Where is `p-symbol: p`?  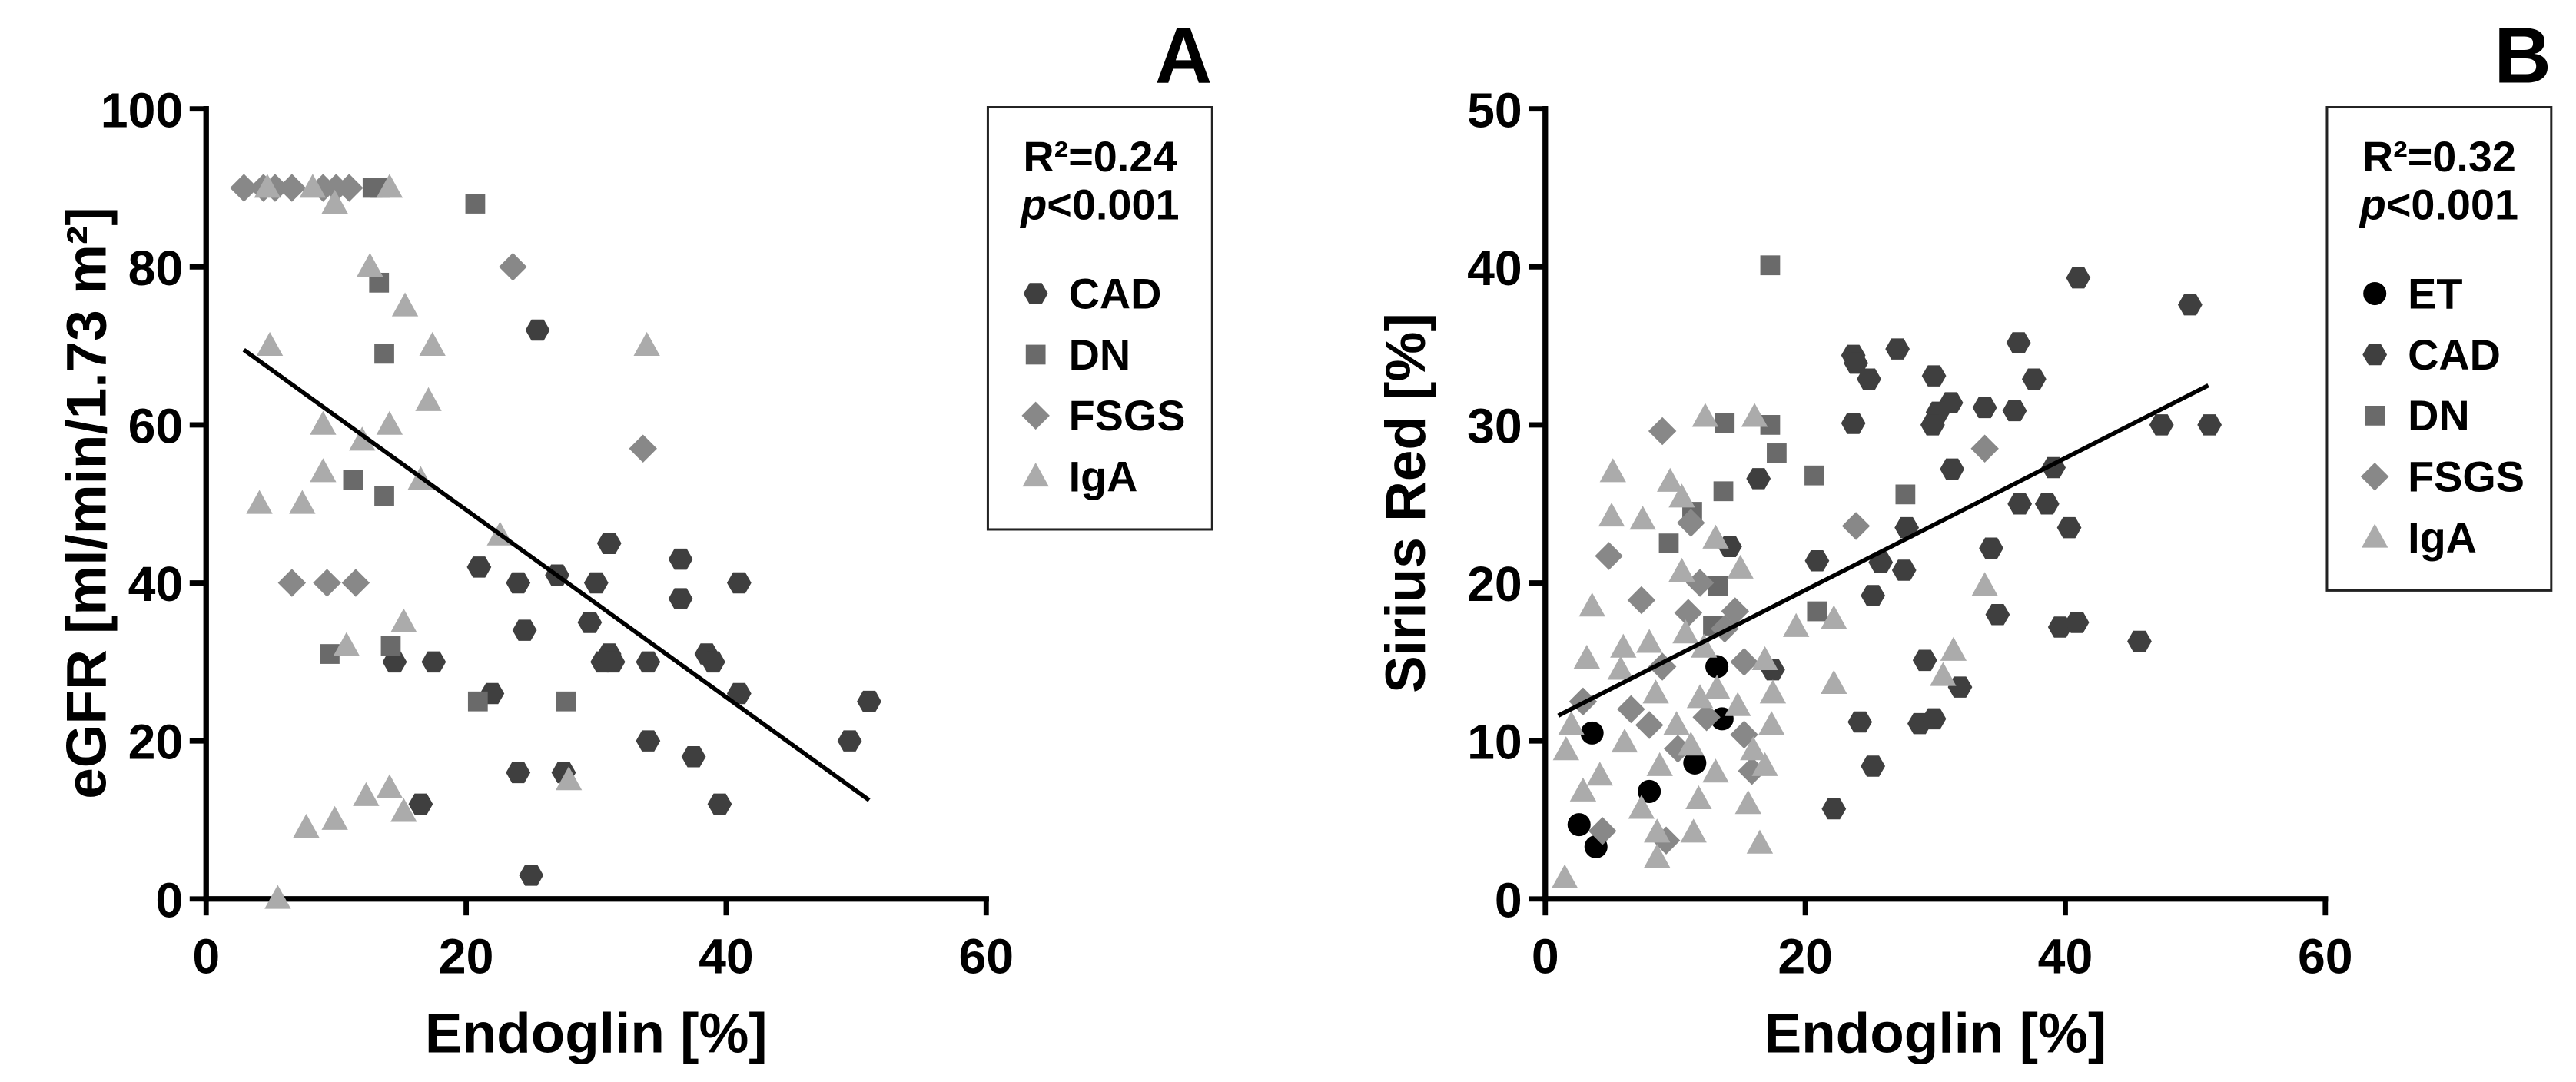 p-symbol: p is located at coordinates (1033, 204).